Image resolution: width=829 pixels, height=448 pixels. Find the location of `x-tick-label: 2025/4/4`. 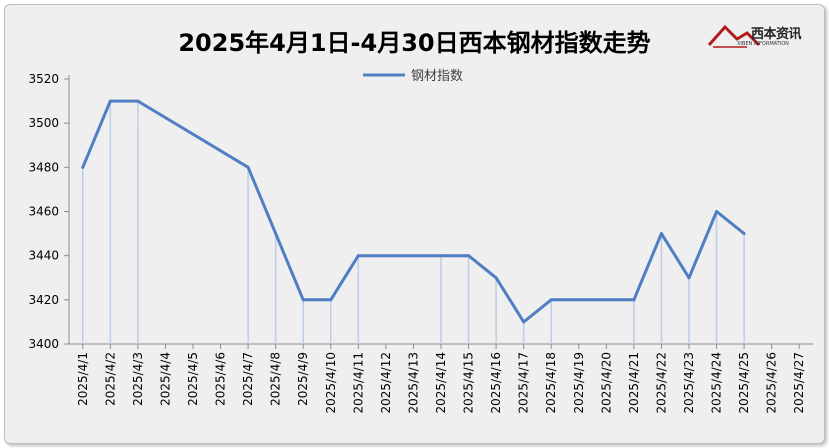

x-tick-label: 2025/4/4 is located at coordinates (165, 379).